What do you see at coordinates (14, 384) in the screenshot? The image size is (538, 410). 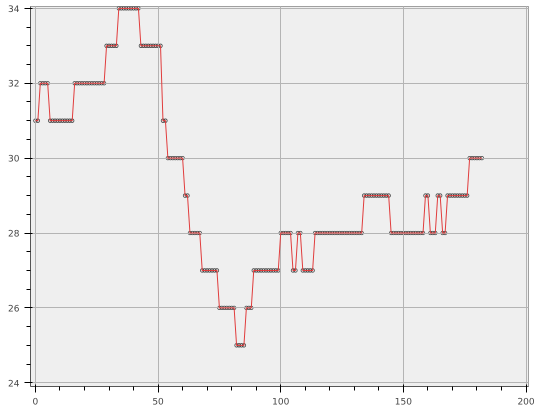 I see `y-tick-label: 24` at bounding box center [14, 384].